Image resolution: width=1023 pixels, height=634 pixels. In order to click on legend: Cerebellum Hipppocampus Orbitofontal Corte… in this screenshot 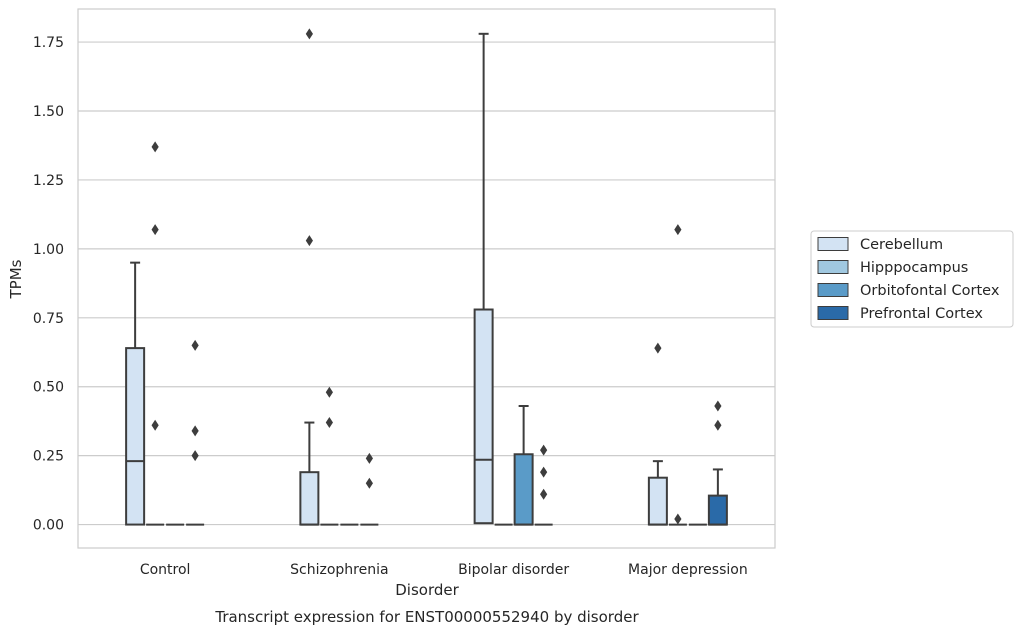, I will do `click(912, 279)`.